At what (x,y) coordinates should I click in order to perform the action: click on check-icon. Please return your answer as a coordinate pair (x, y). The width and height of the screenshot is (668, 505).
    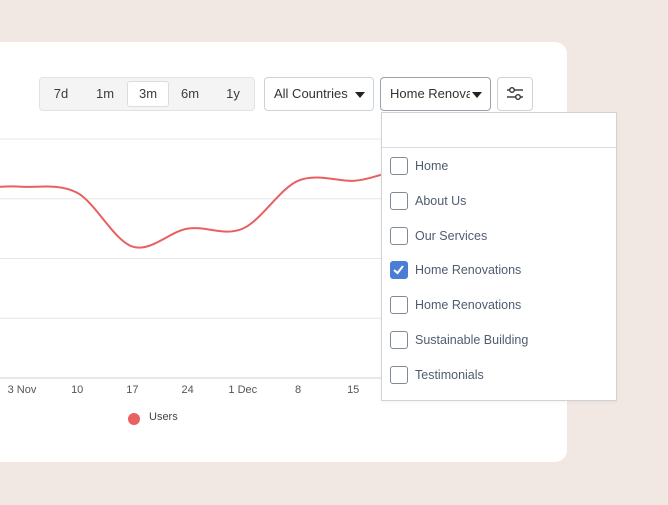
    Looking at the image, I should click on (398, 270).